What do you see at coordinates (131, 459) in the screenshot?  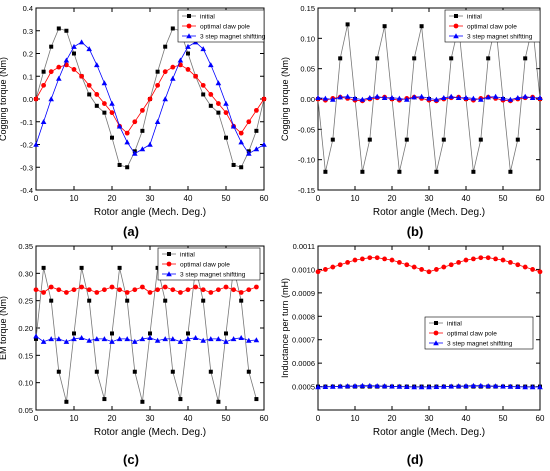 I see `panel-label-c: (c)` at bounding box center [131, 459].